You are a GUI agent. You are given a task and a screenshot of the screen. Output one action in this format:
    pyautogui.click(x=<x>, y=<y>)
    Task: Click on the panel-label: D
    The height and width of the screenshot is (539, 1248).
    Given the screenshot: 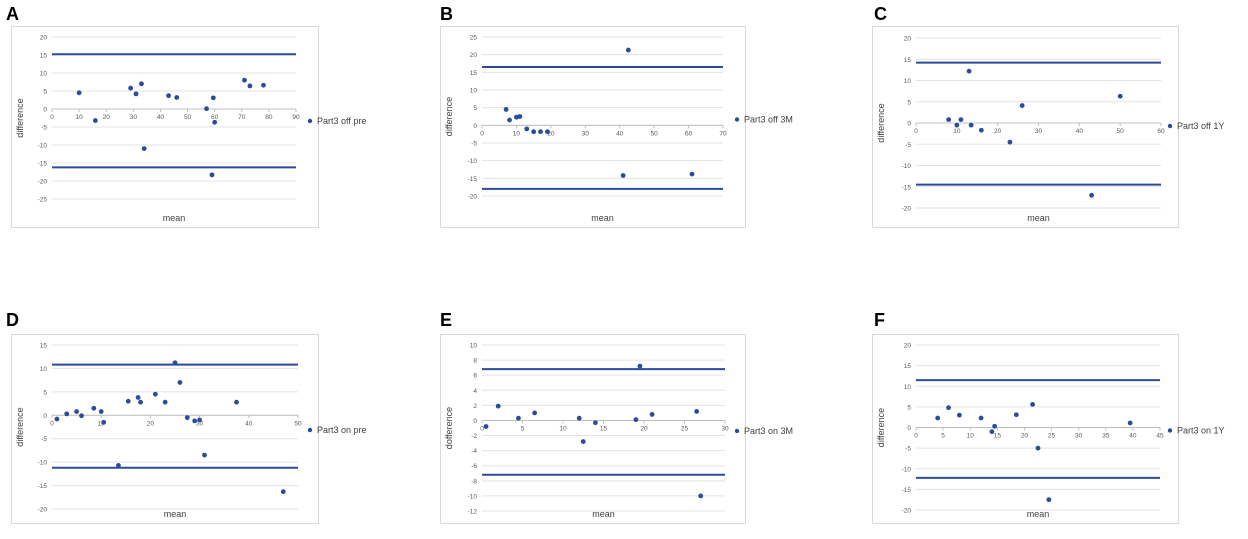 What is the action you would take?
    pyautogui.click(x=12, y=320)
    